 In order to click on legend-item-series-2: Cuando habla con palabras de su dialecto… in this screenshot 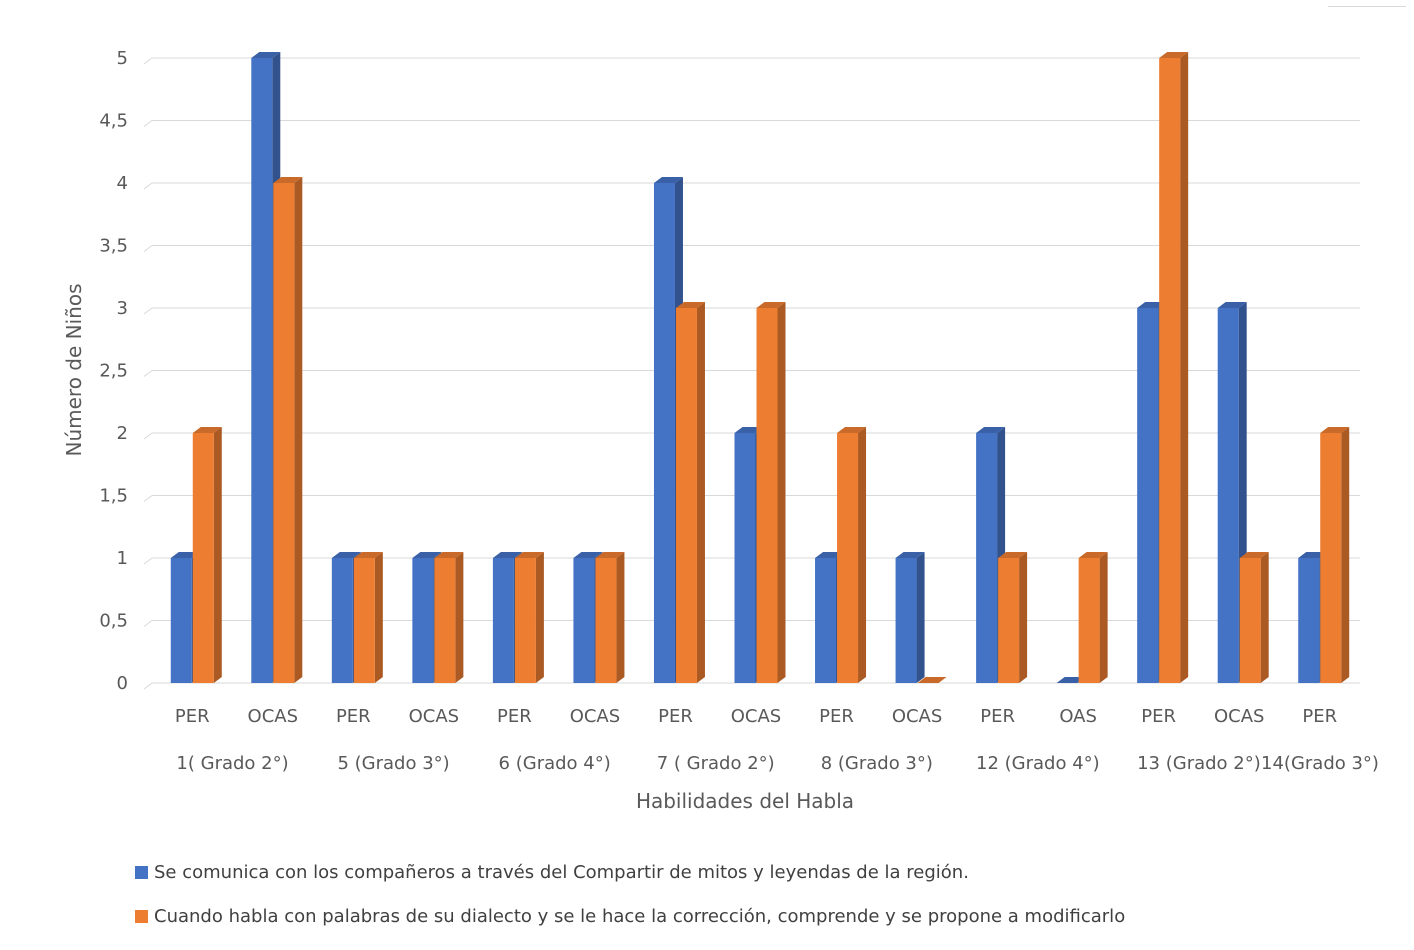, I will do `click(630, 916)`.